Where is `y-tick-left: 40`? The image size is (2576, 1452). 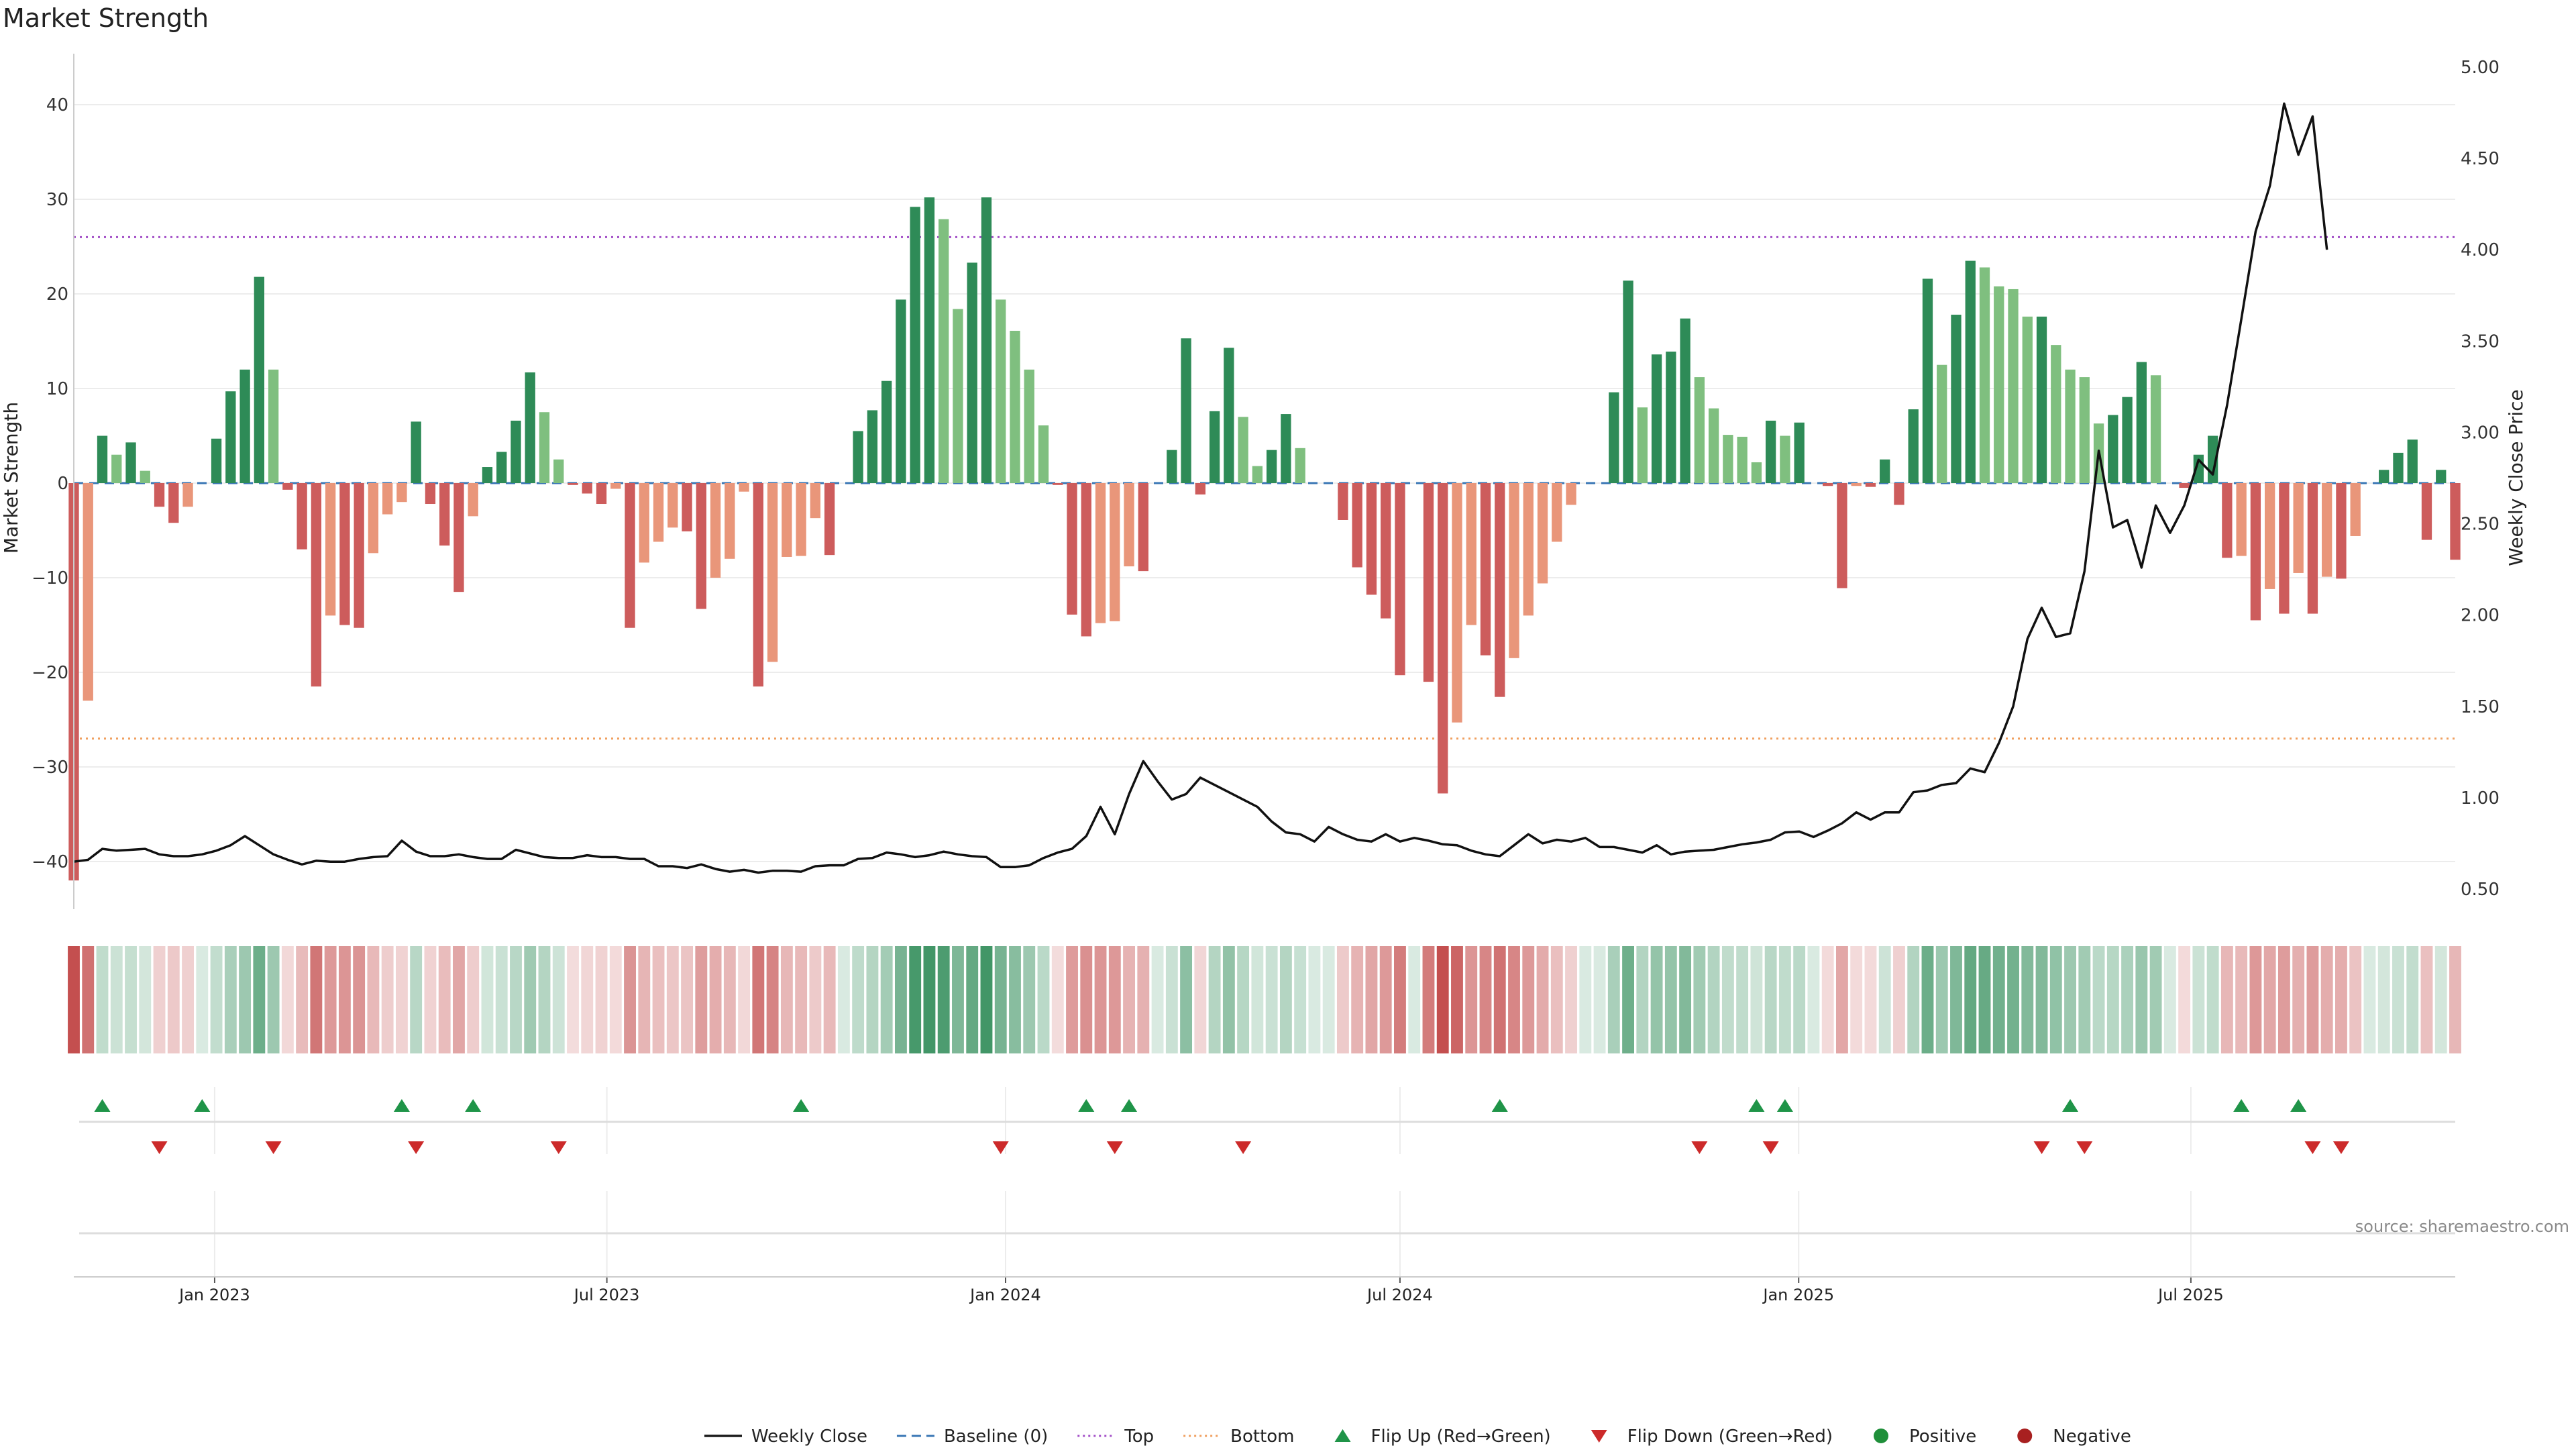
y-tick-left: 40 is located at coordinates (57, 105).